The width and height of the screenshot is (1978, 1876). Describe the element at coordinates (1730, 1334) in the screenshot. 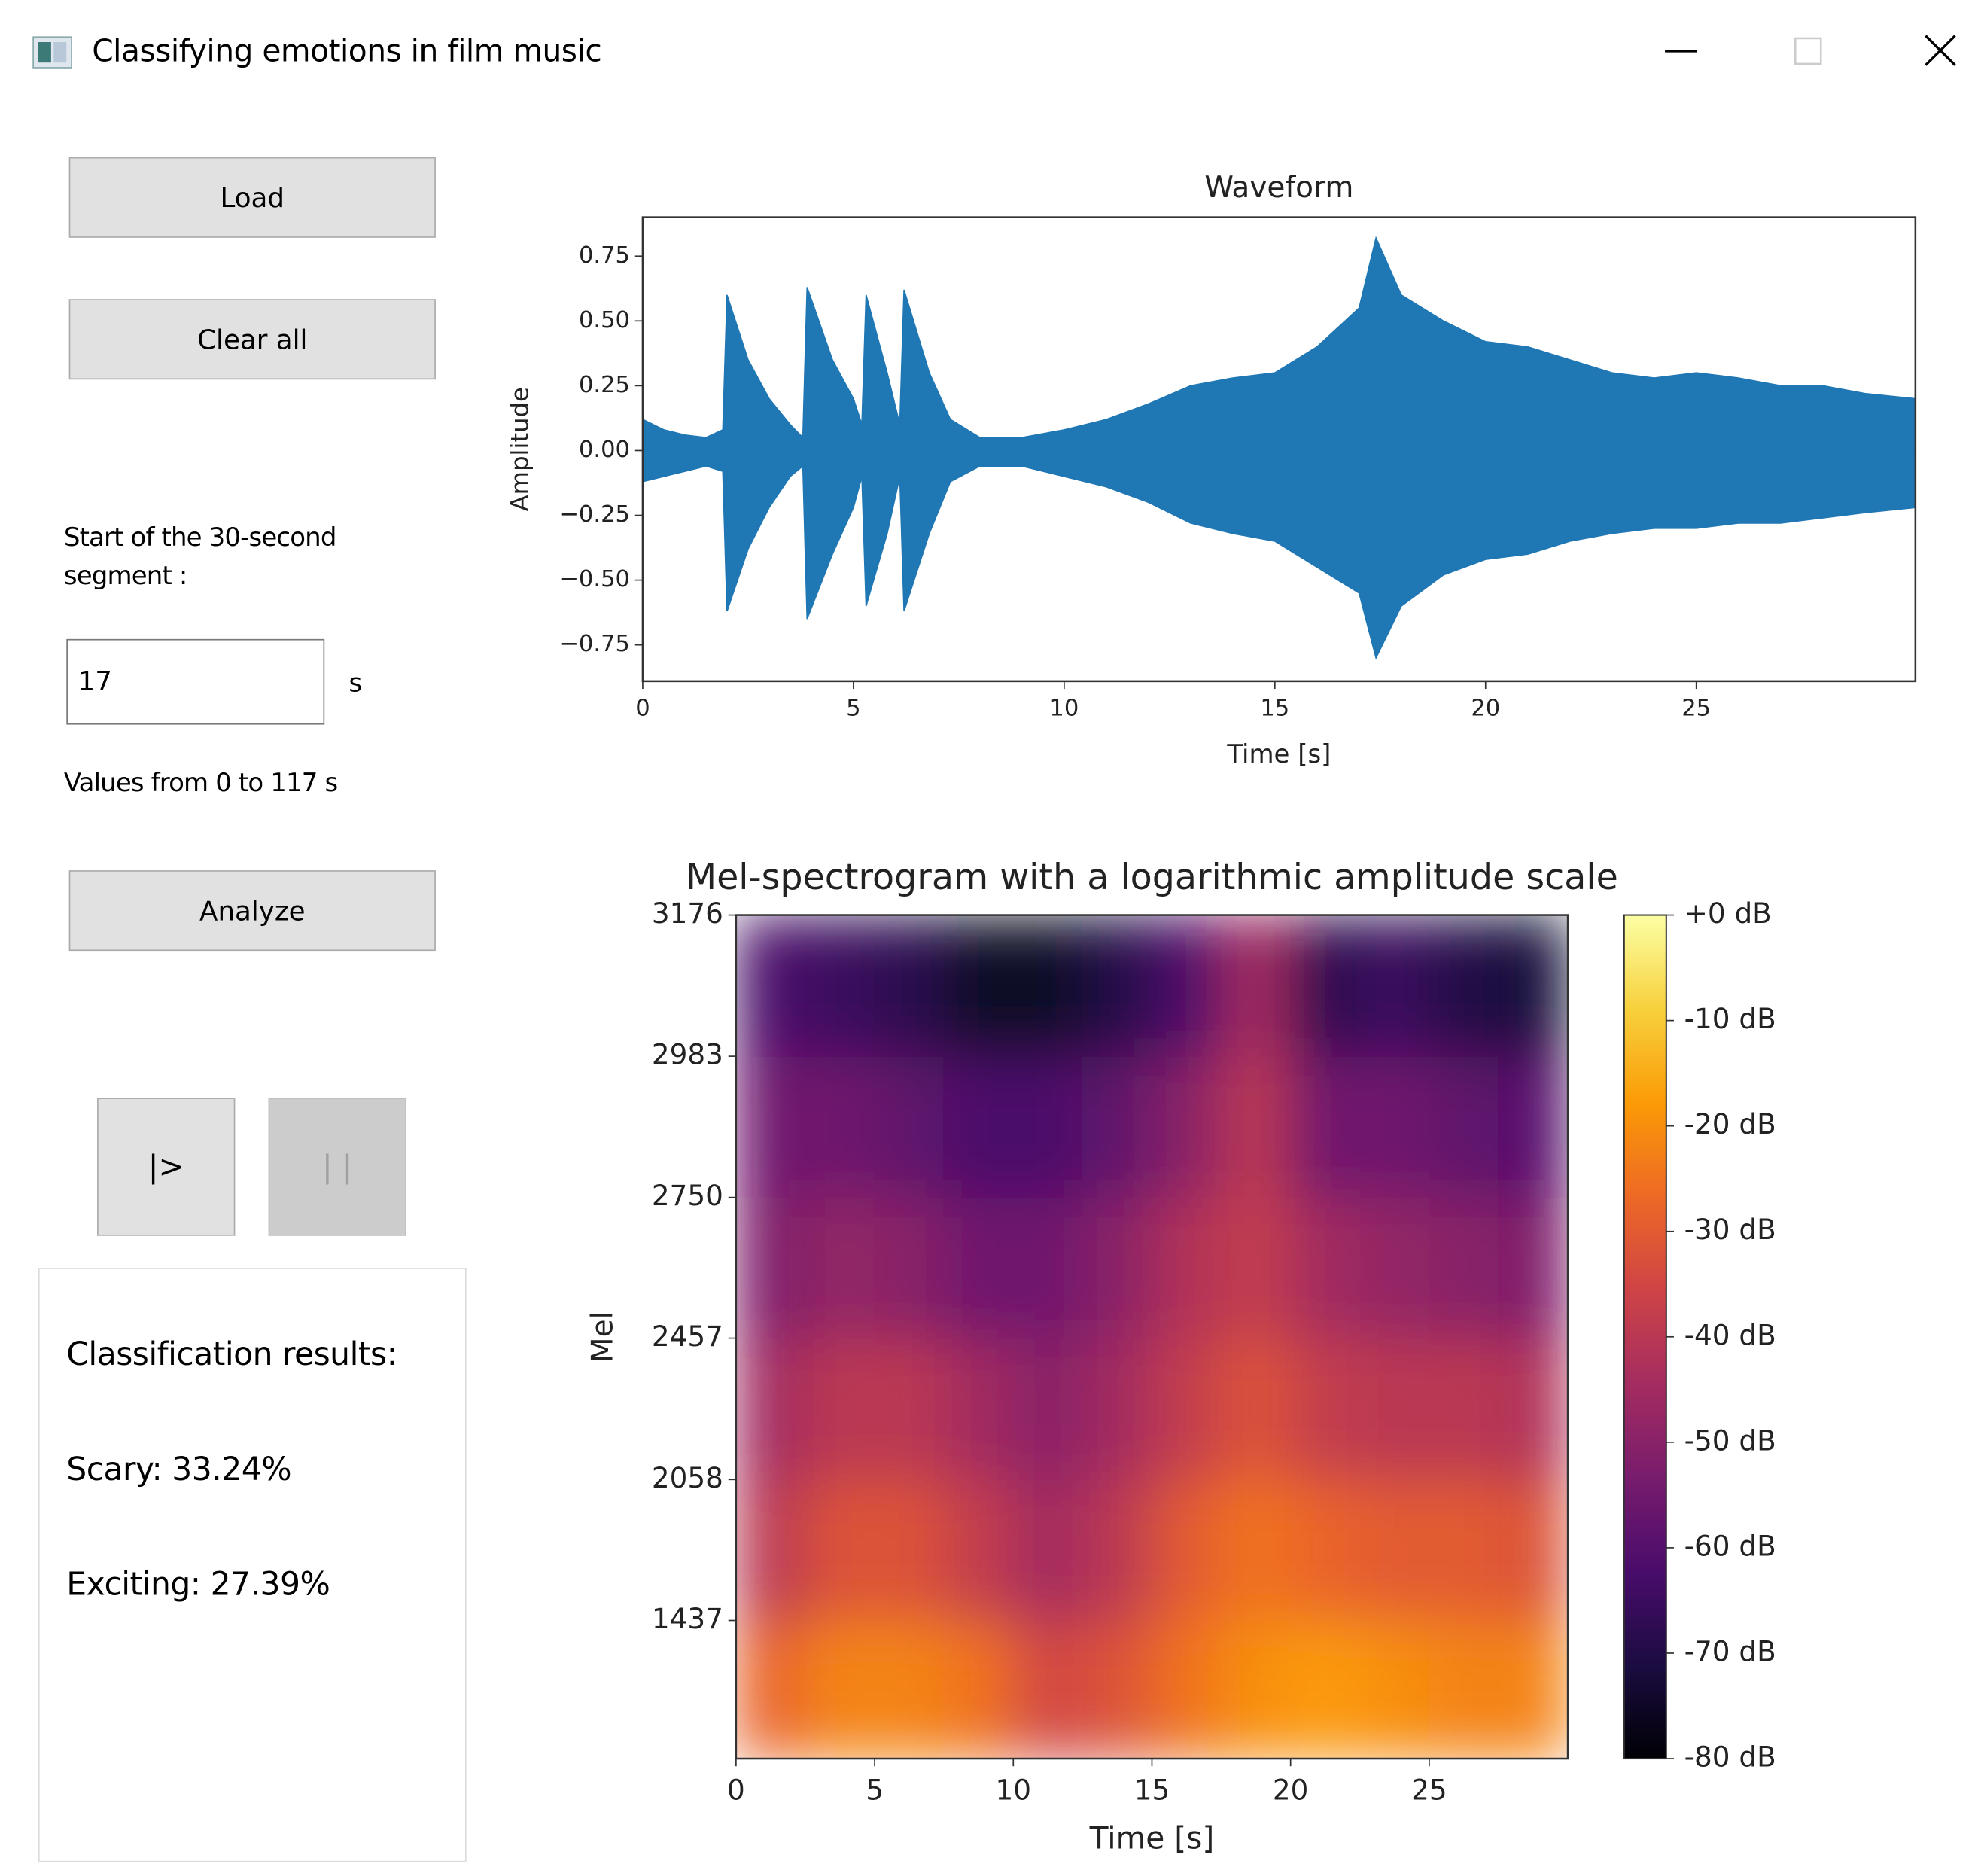

I see `colorbar-tick-label: -40 dB` at that location.